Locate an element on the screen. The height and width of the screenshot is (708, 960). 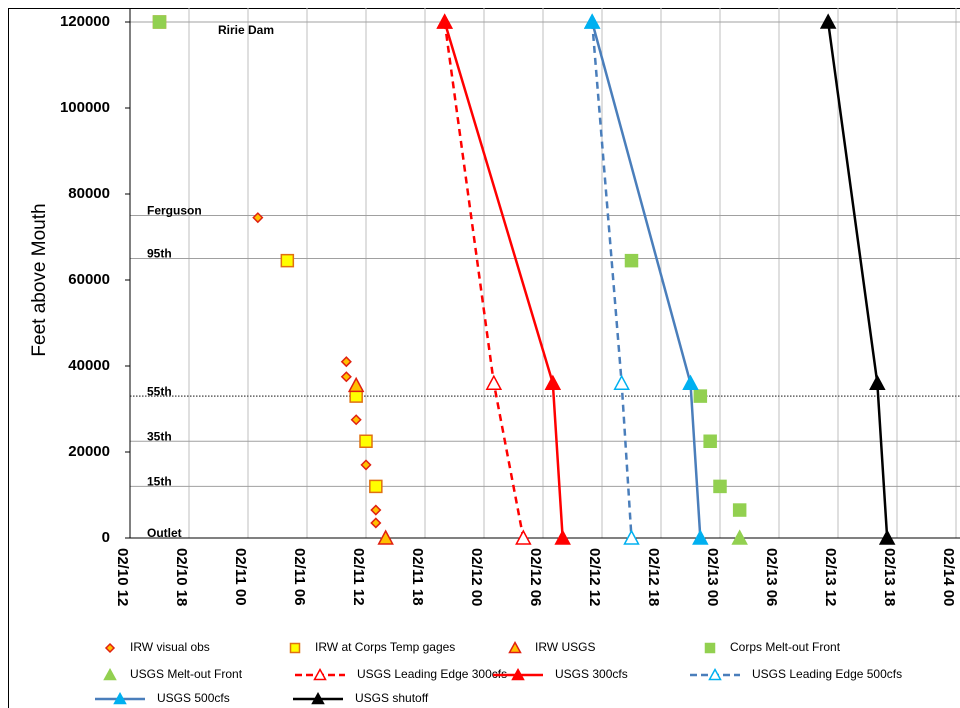
x-tick-label: 02/10 12 is located at coordinates (122, 577).